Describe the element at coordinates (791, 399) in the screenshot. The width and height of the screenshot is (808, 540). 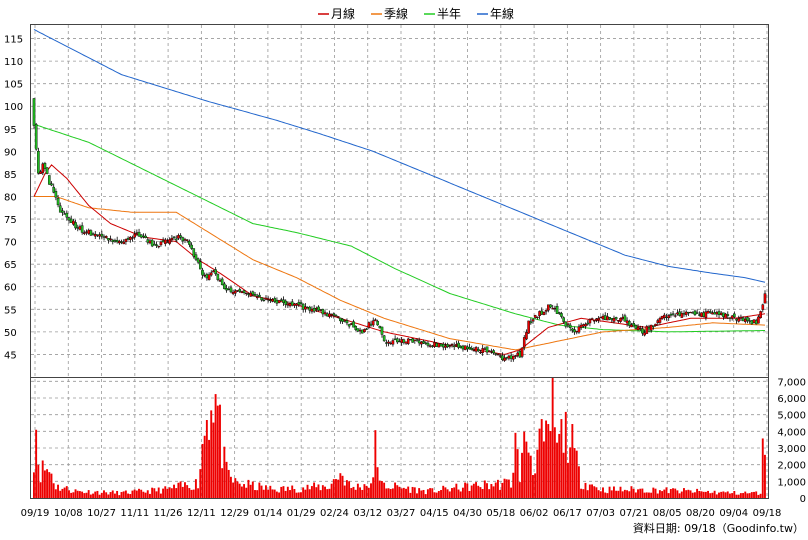
I see `volume-tick-label: 6,000` at that location.